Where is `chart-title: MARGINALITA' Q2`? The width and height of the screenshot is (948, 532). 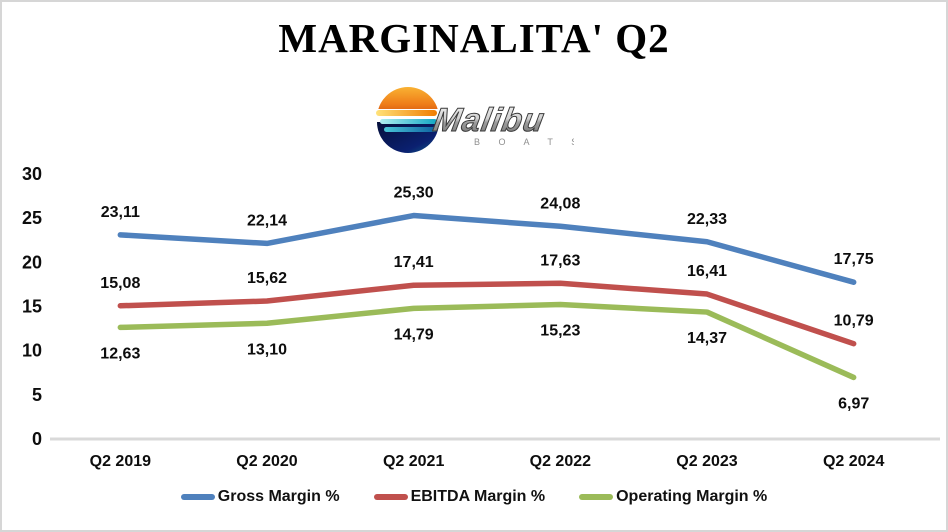 chart-title: MARGINALITA' Q2 is located at coordinates (474, 38).